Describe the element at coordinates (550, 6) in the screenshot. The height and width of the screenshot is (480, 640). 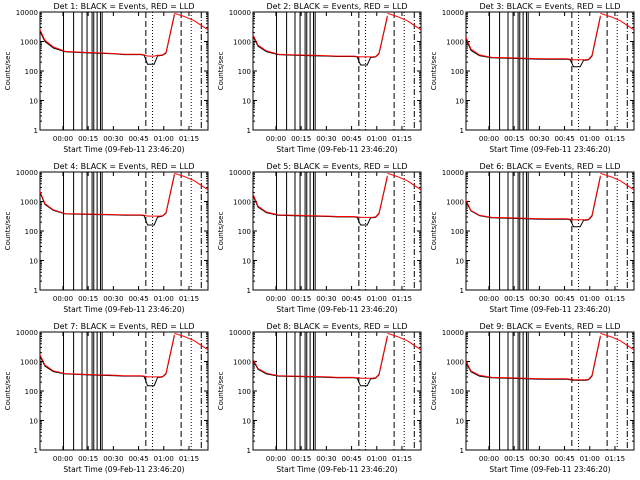
I see `panel-title: Det 3: BLACK = Events, RED = LLD` at that location.